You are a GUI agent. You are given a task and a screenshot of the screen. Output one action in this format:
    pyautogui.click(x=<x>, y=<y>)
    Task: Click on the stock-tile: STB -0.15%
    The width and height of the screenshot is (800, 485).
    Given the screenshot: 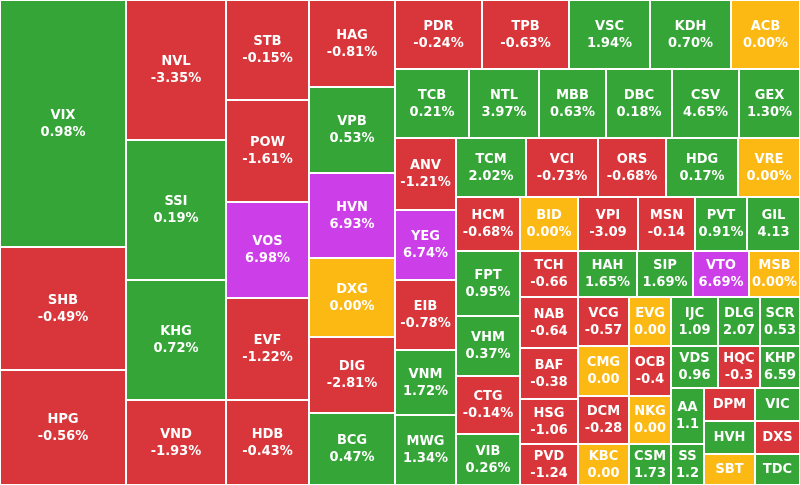 What is the action you would take?
    pyautogui.click(x=267, y=50)
    